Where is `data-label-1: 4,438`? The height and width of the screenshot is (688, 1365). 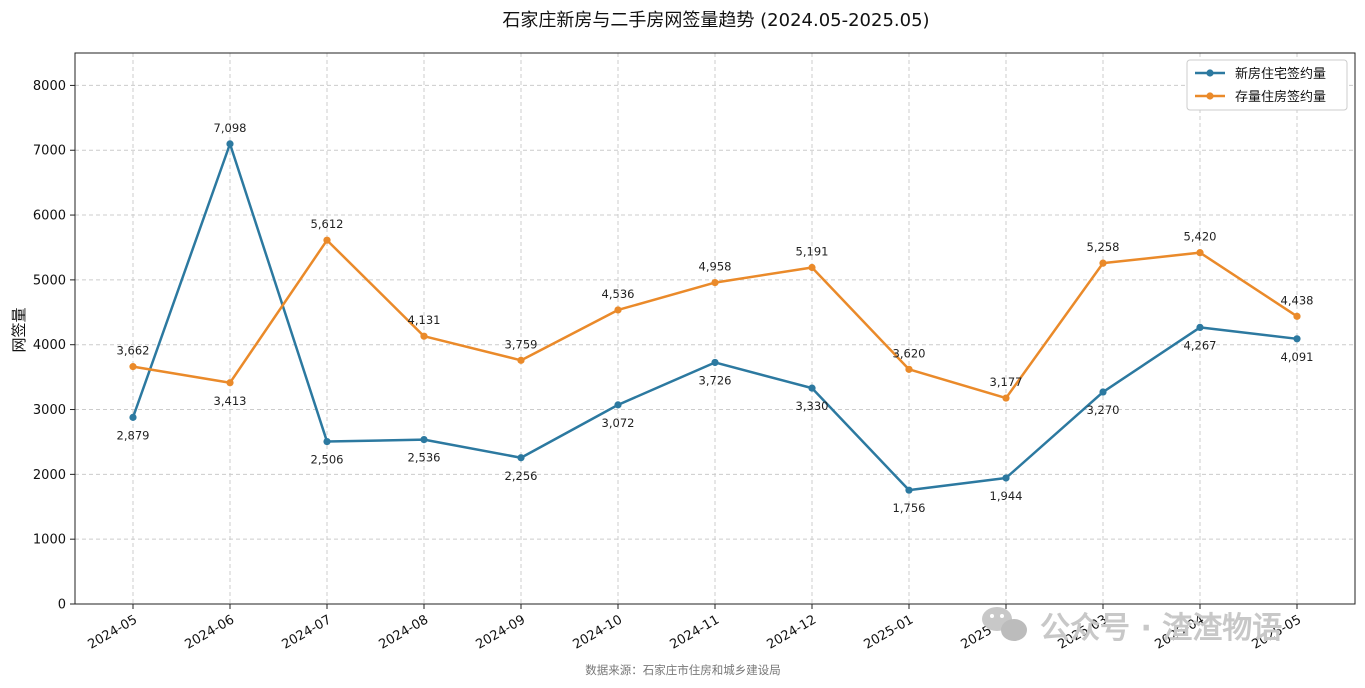 data-label-1: 4,438 is located at coordinates (1297, 300).